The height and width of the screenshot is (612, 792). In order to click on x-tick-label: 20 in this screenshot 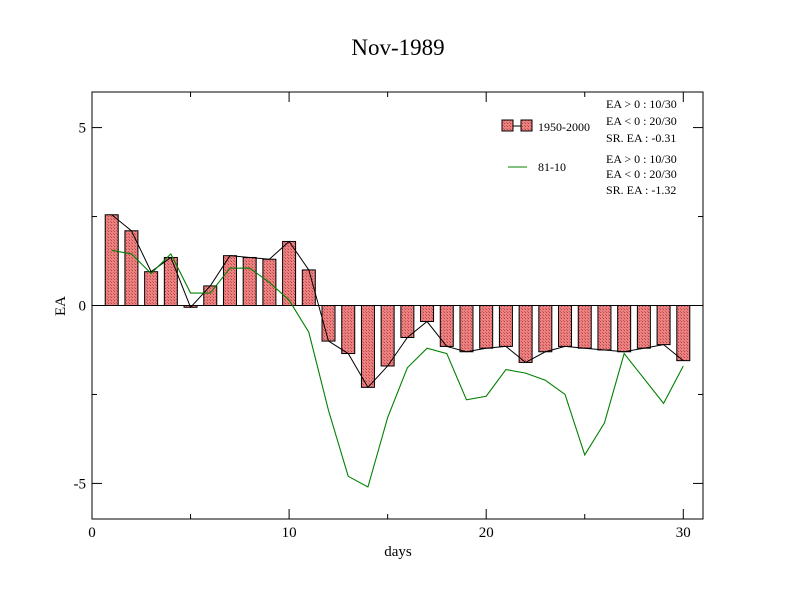, I will do `click(486, 533)`.